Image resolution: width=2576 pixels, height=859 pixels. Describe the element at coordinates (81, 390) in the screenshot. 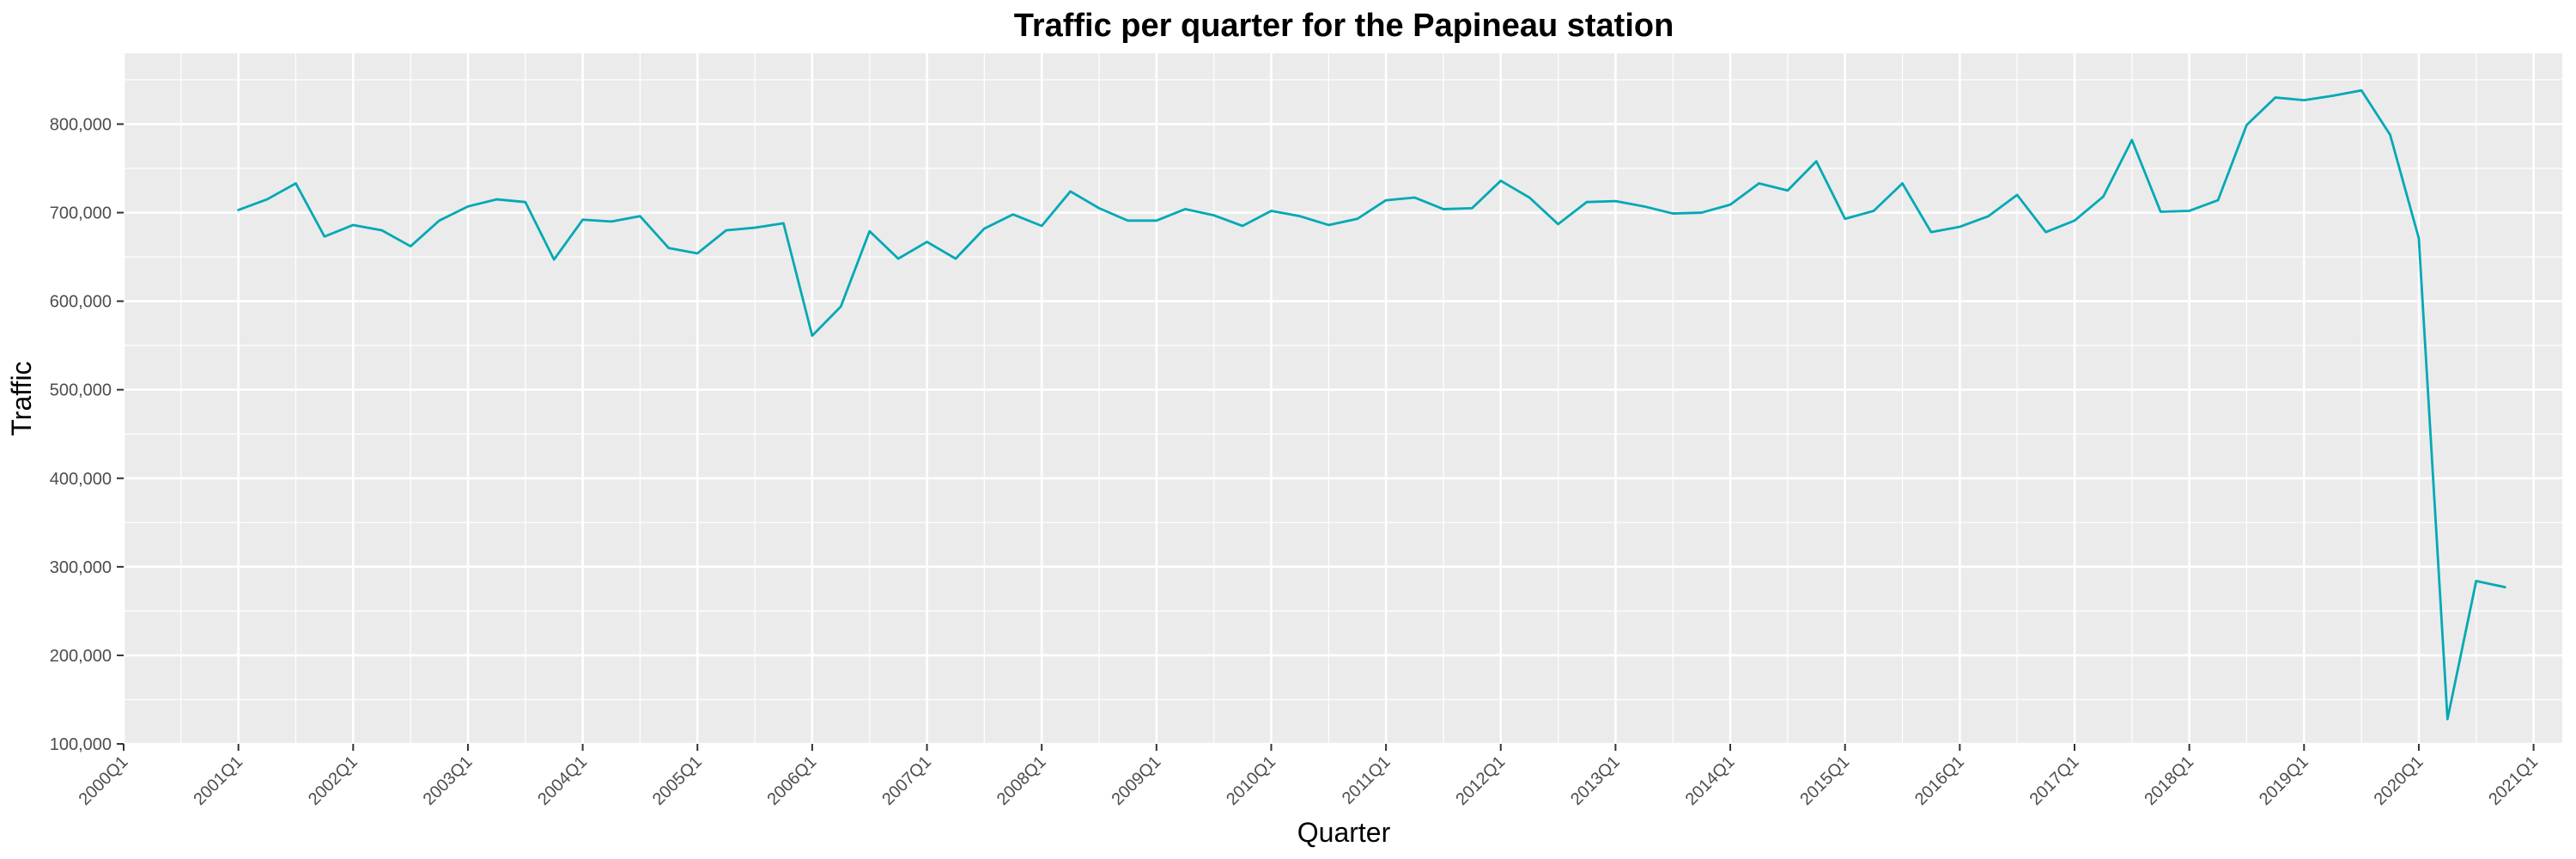

I see `y-tick-label: 500,000` at that location.